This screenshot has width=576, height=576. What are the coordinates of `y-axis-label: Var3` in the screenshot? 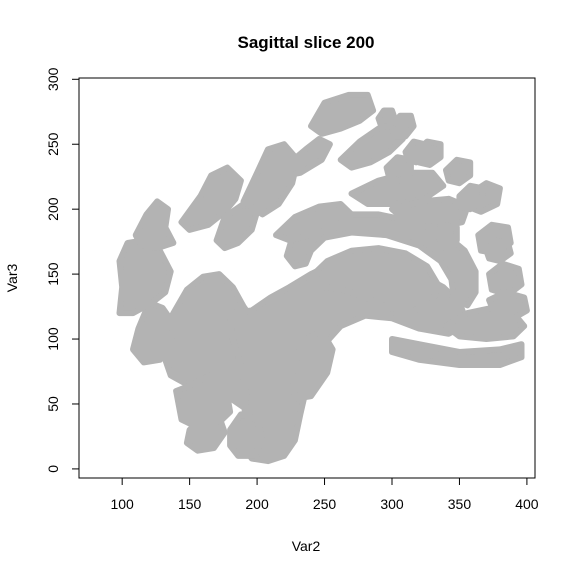 It's located at (12, 278).